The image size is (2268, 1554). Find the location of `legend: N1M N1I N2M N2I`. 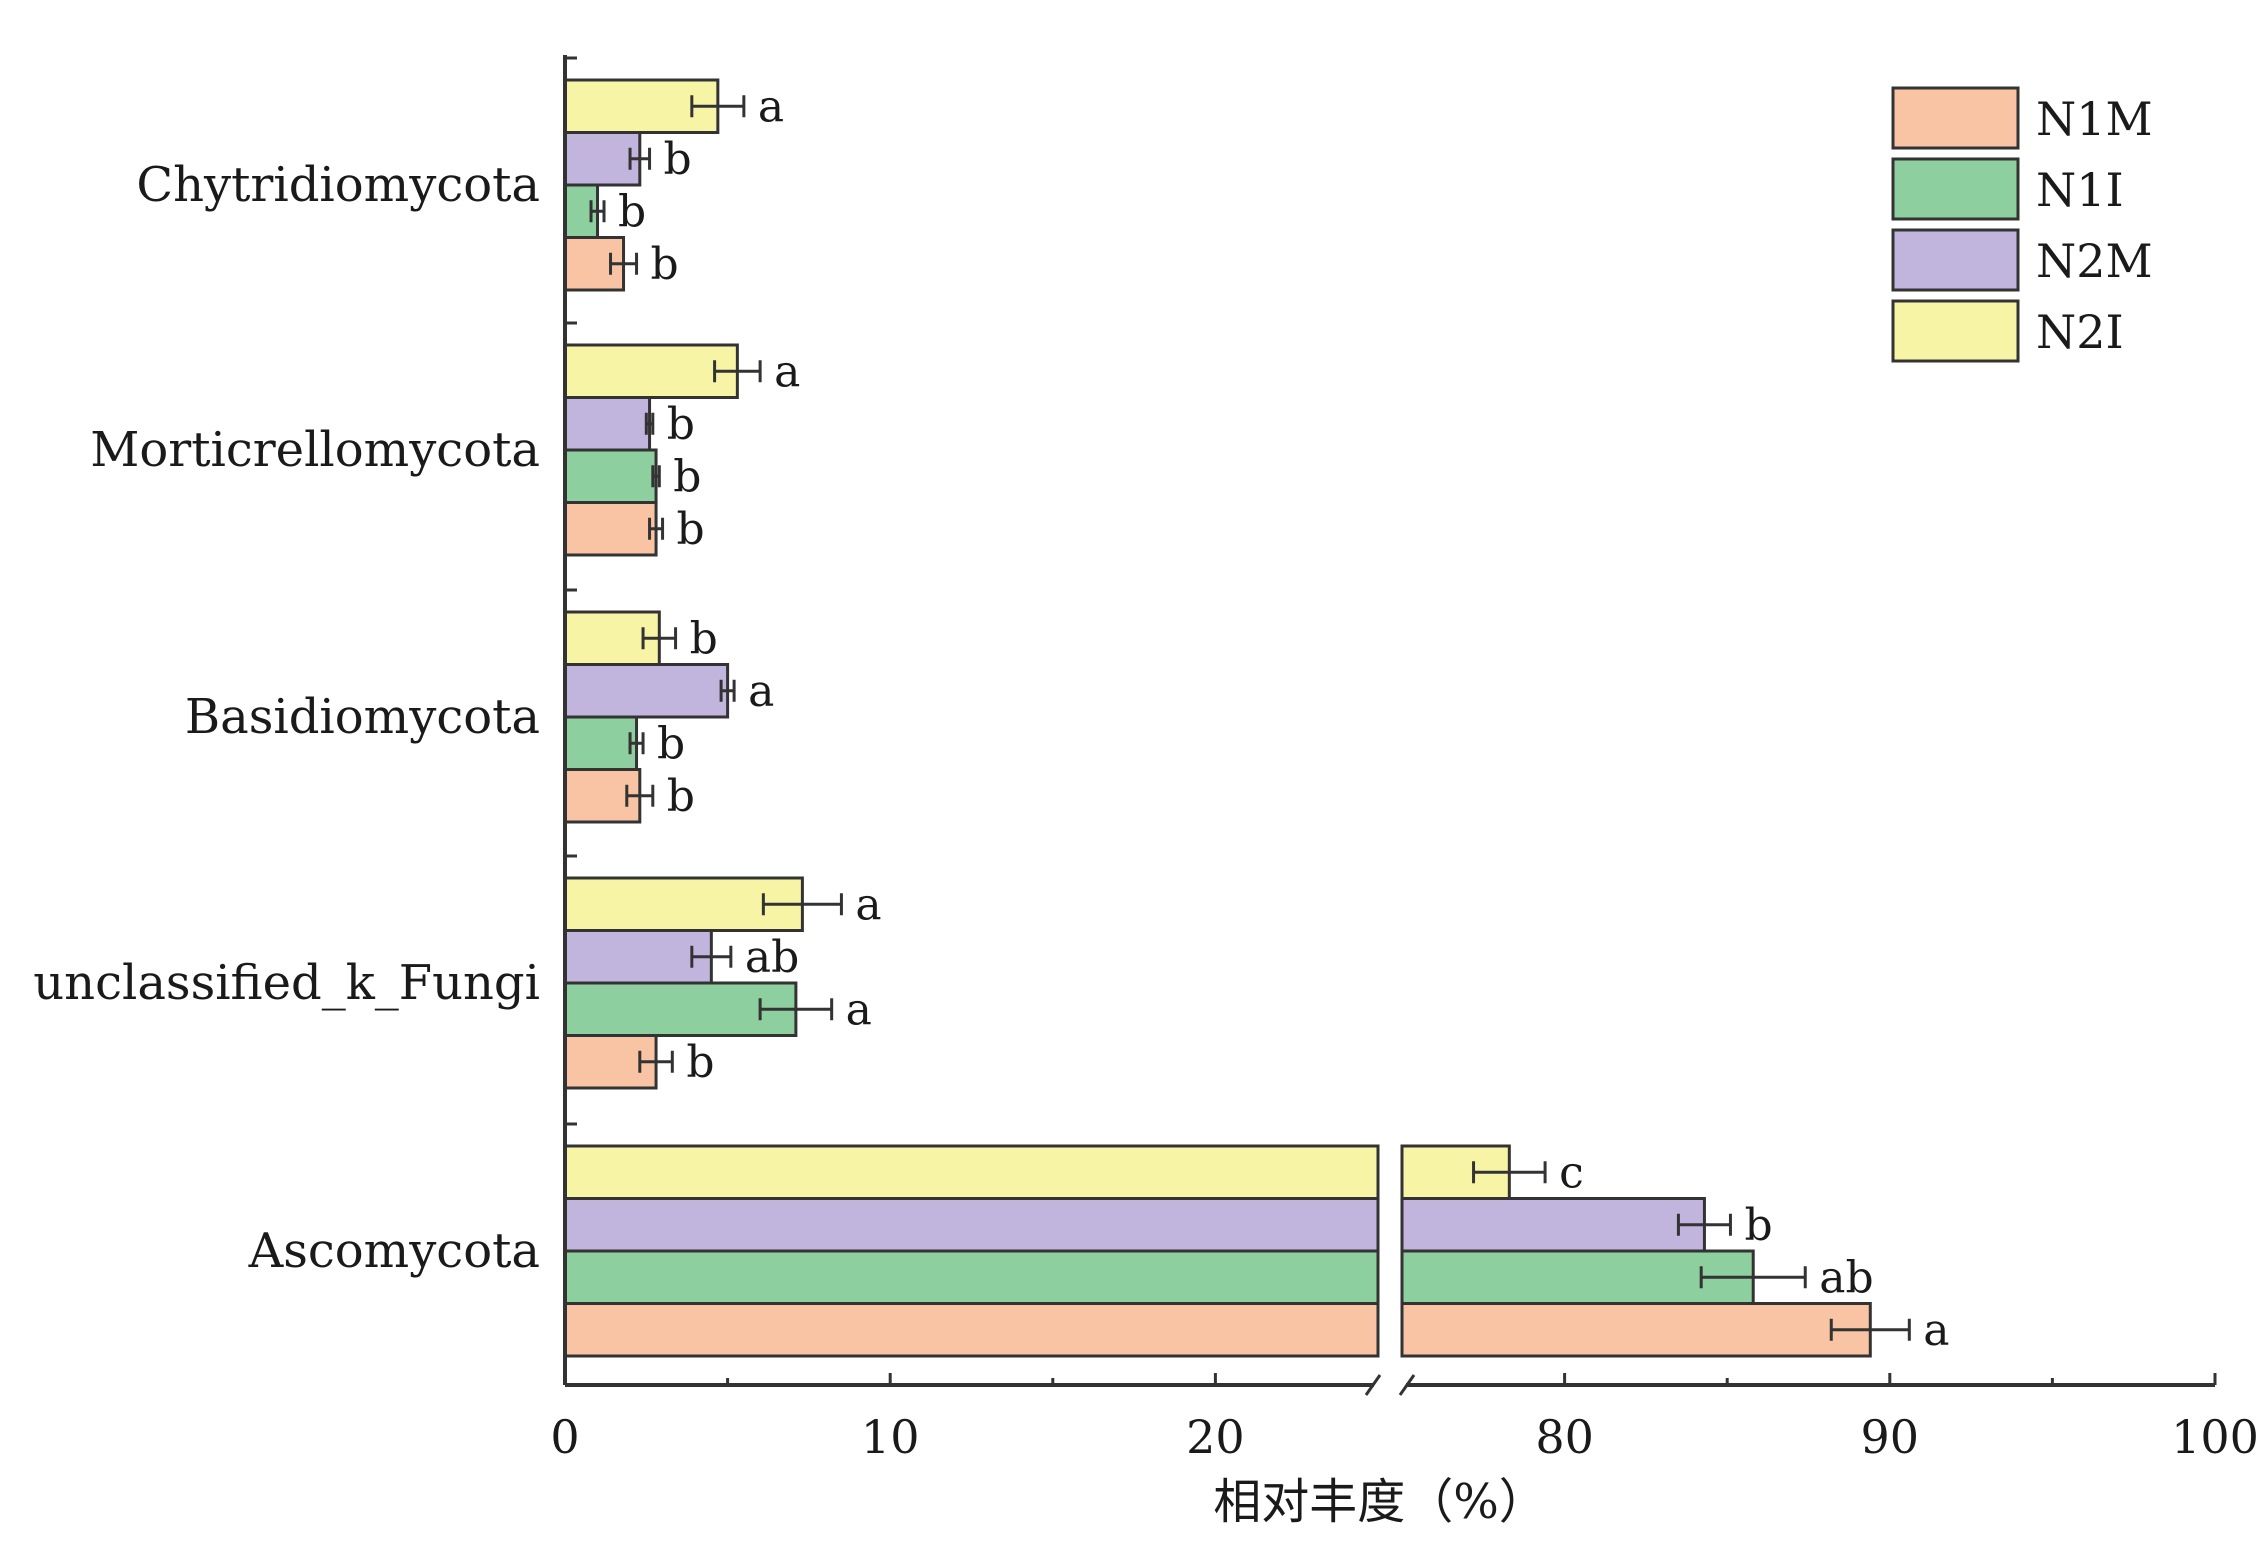

legend: N1M N1I N2M N2I is located at coordinates (2022, 224).